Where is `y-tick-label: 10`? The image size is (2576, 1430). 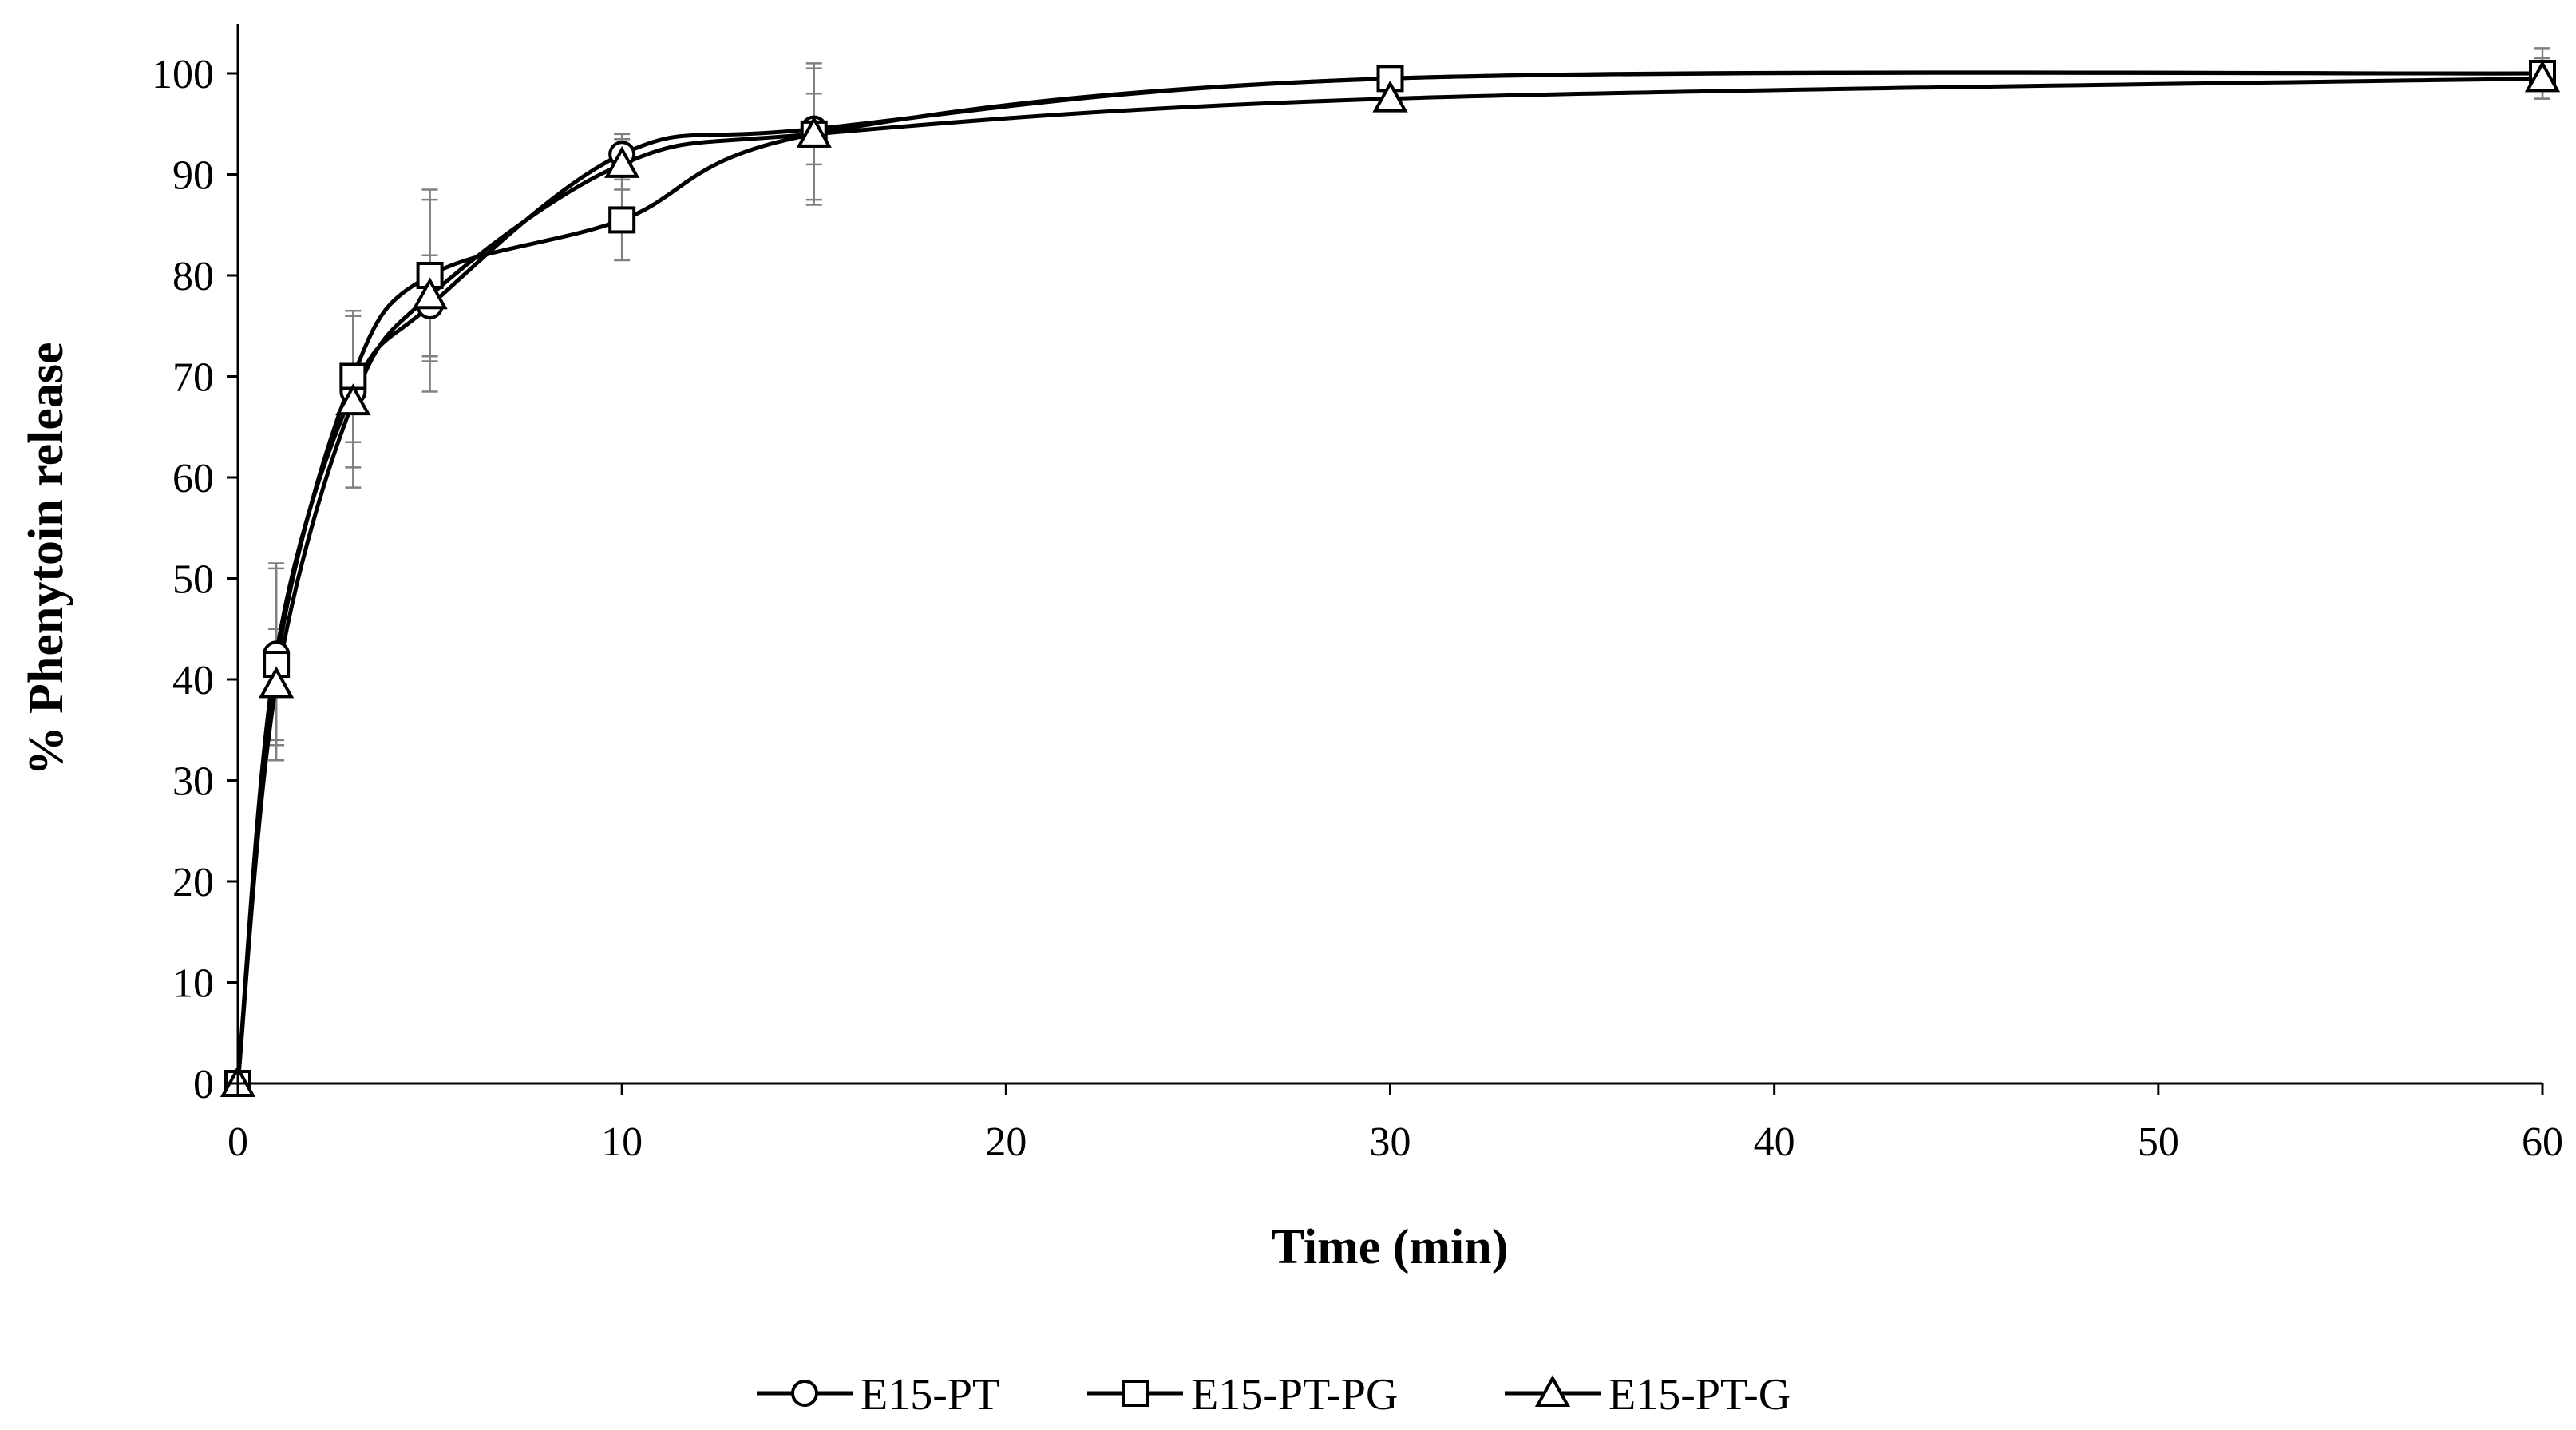
y-tick-label: 10 is located at coordinates (193, 984).